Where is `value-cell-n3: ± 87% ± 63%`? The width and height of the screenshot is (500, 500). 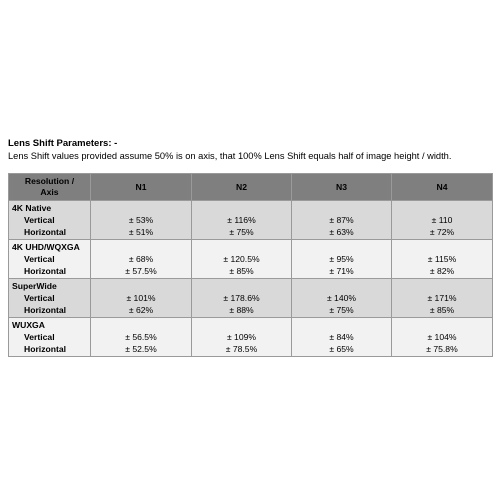
value-cell-n3: ± 87% ± 63% is located at coordinates (341, 220).